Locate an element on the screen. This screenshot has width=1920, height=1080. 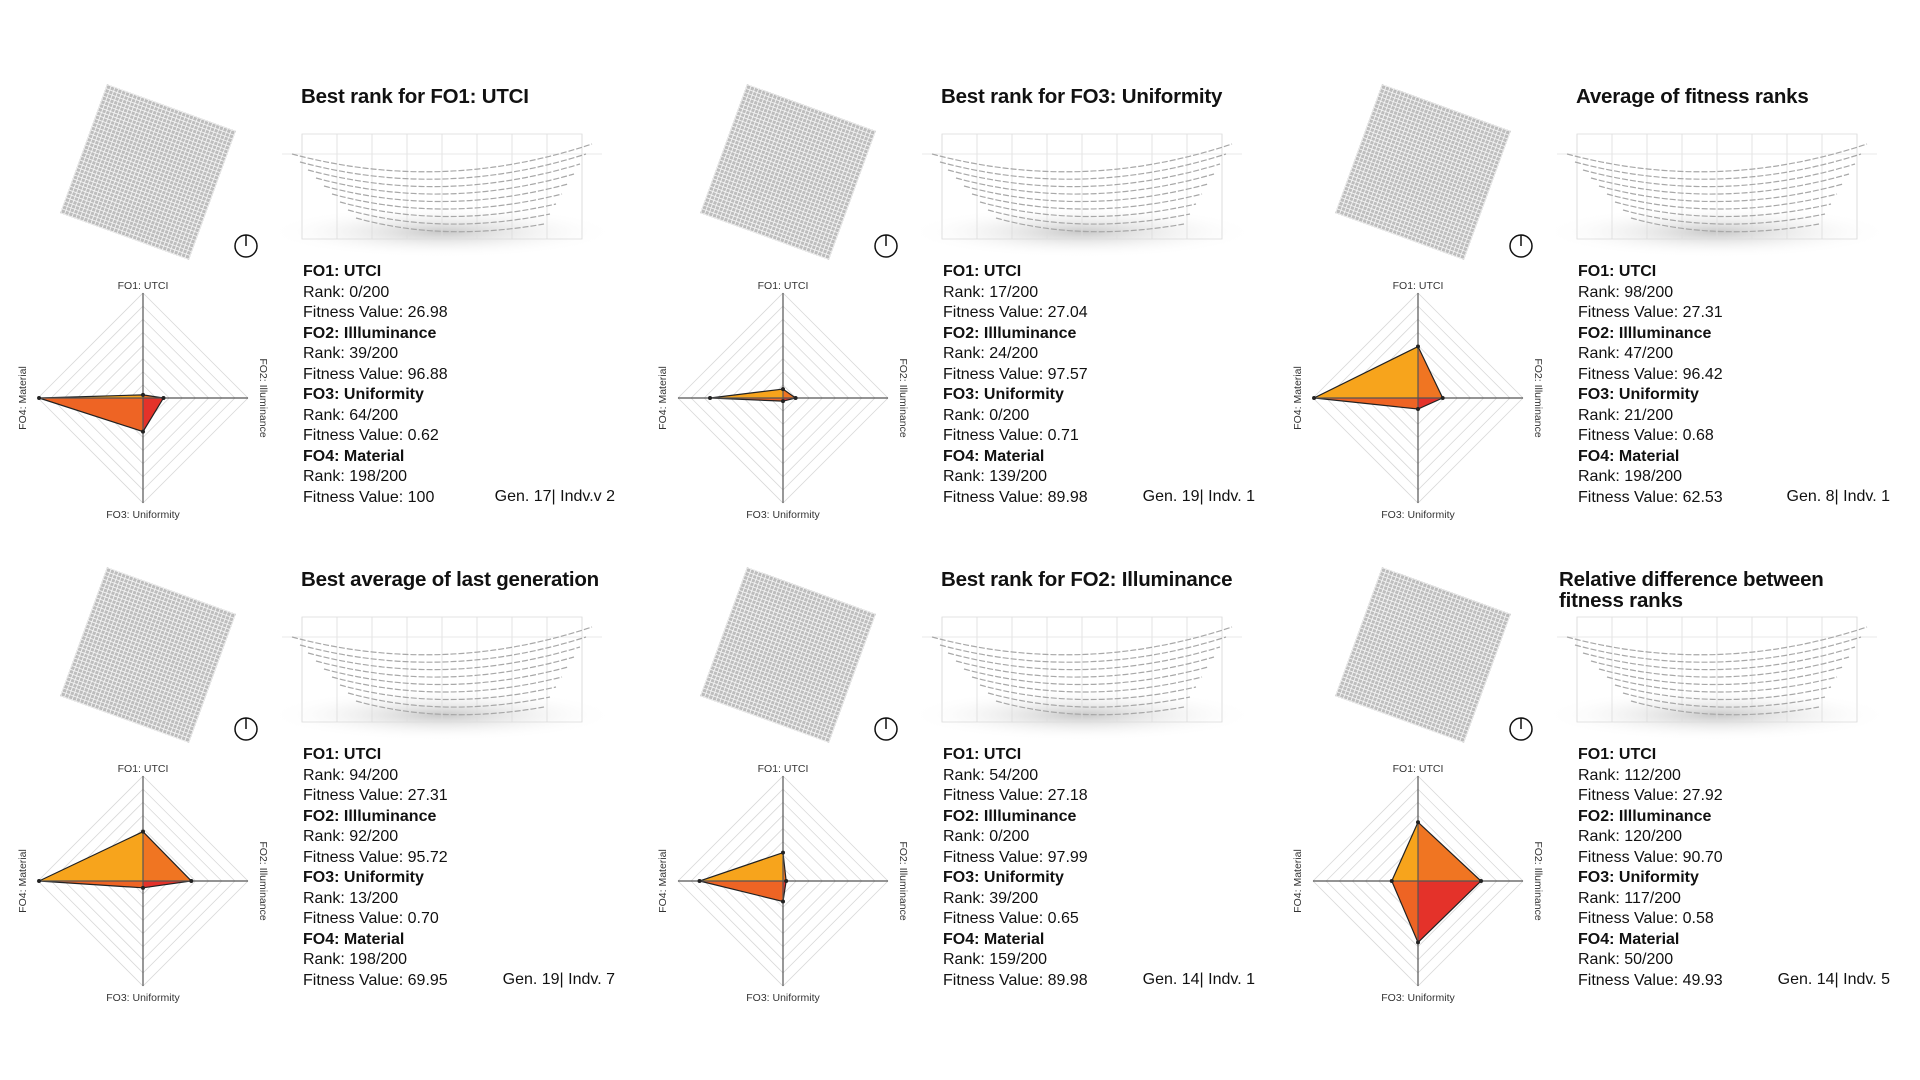
objective-fitness: Fitness Value: 89.98 is located at coordinates (1015, 980).